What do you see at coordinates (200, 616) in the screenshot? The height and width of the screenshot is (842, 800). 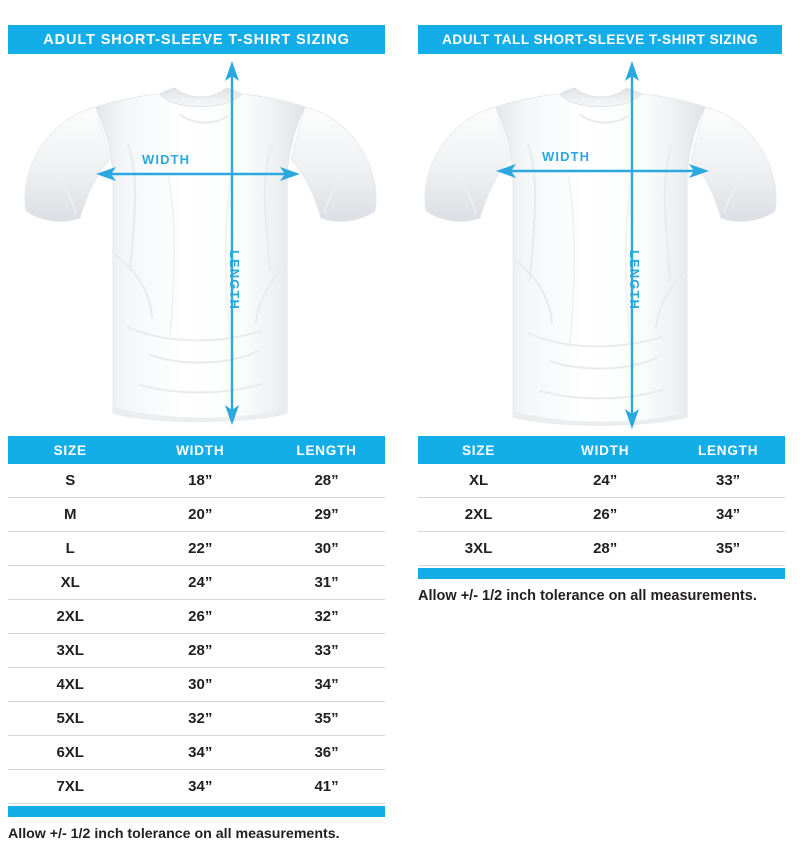 I see `cell-width: 26”` at bounding box center [200, 616].